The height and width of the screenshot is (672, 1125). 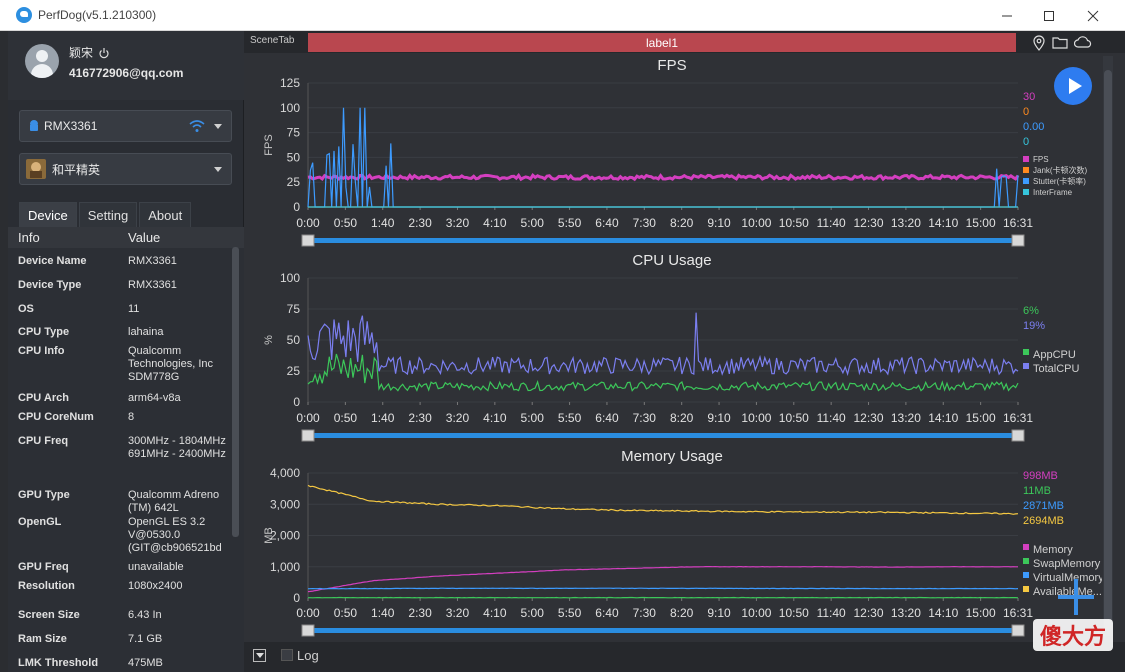 I want to click on device-select: RMX3361, so click(x=125, y=126).